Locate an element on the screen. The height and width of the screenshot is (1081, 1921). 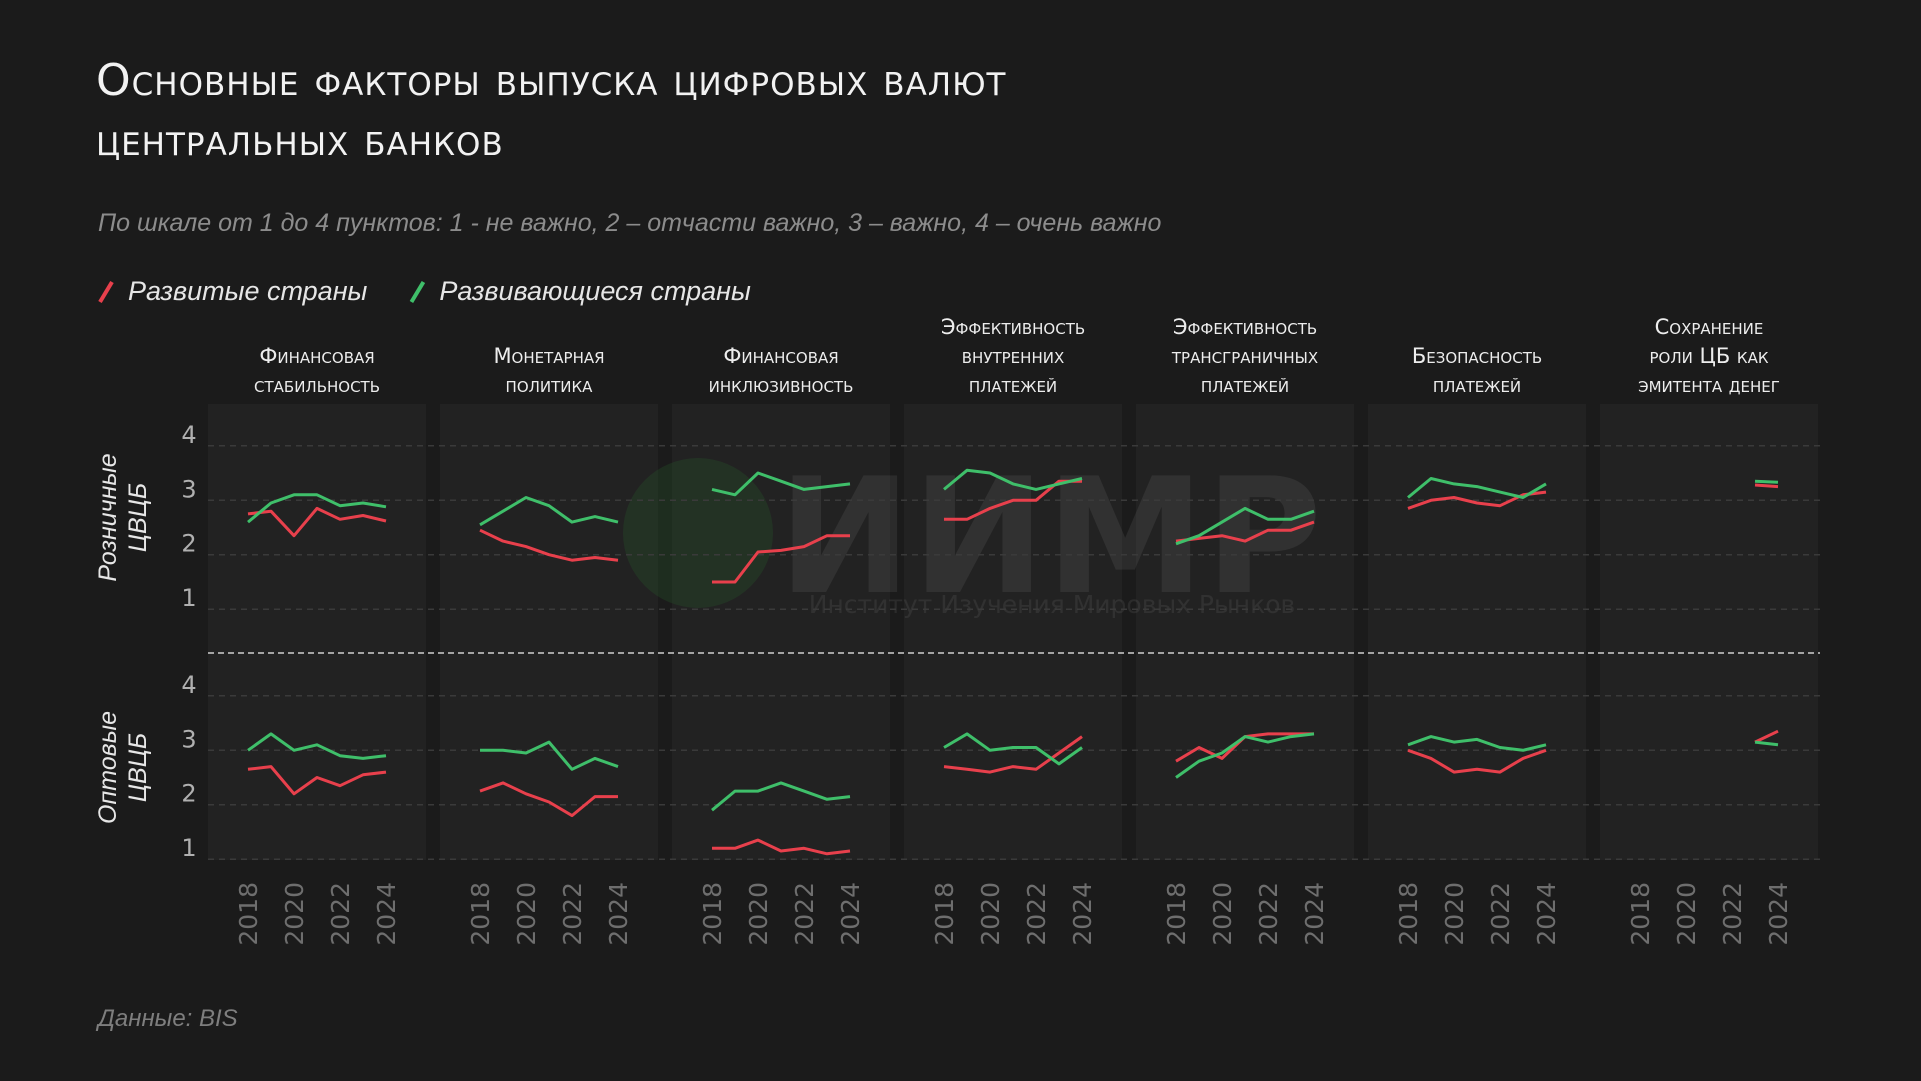
title: Основные факторы выпуска цифровых валют is located at coordinates (551, 80).